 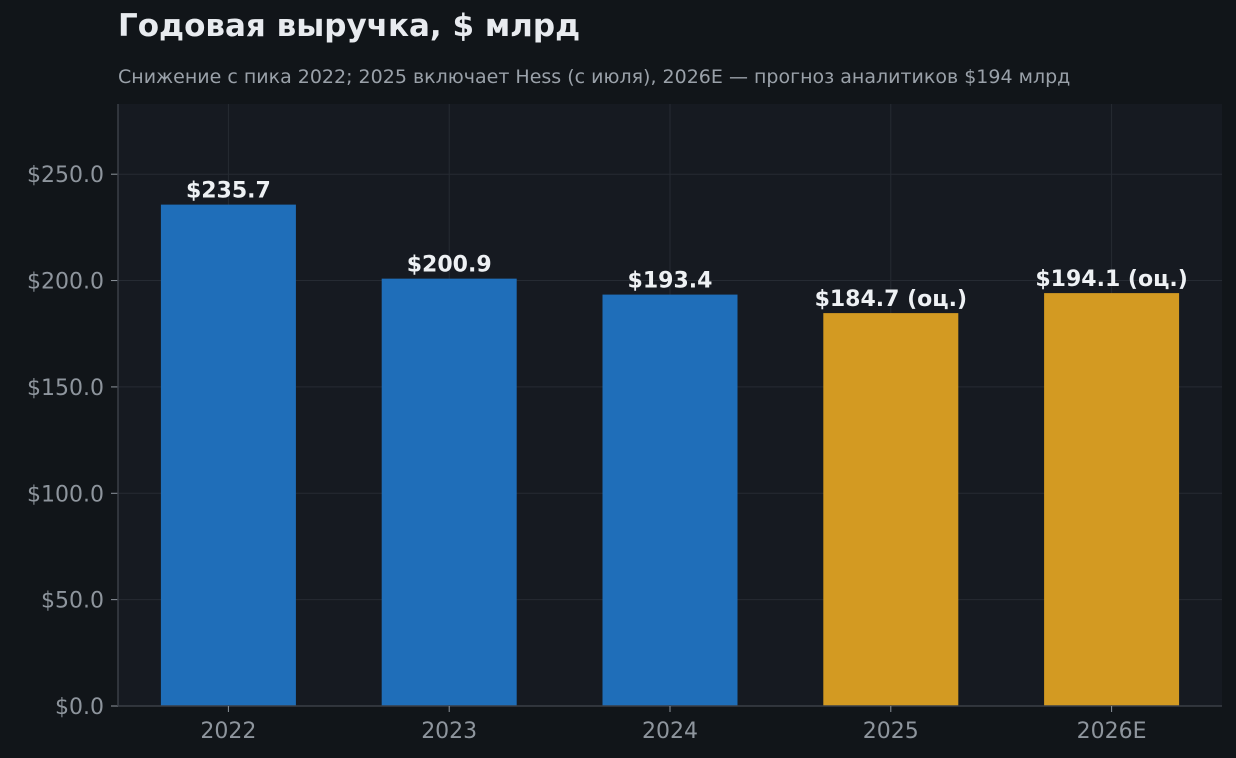 I want to click on x-tick-label: 2023, so click(x=449, y=731).